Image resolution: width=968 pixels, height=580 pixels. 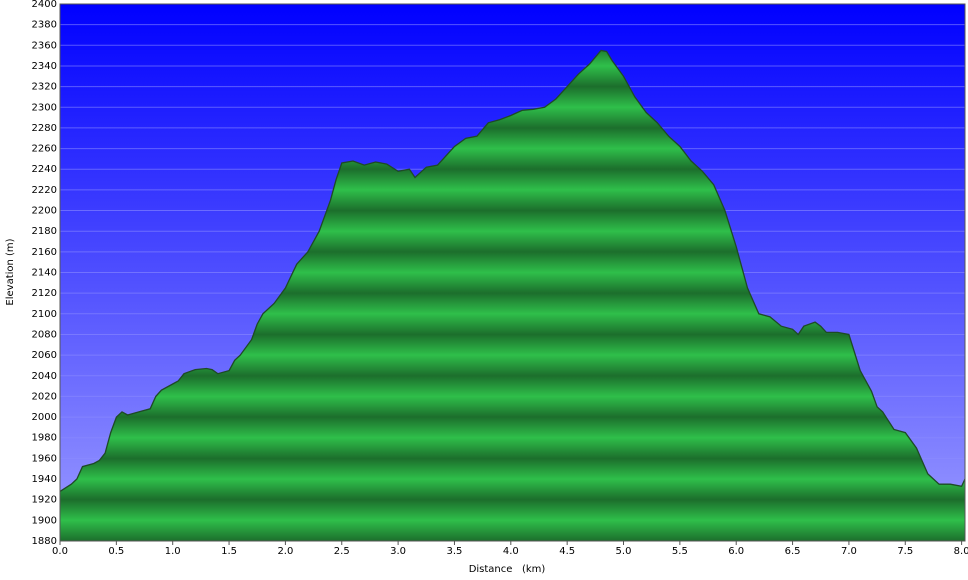 I want to click on y-tick-label: 2060, so click(x=44, y=355).